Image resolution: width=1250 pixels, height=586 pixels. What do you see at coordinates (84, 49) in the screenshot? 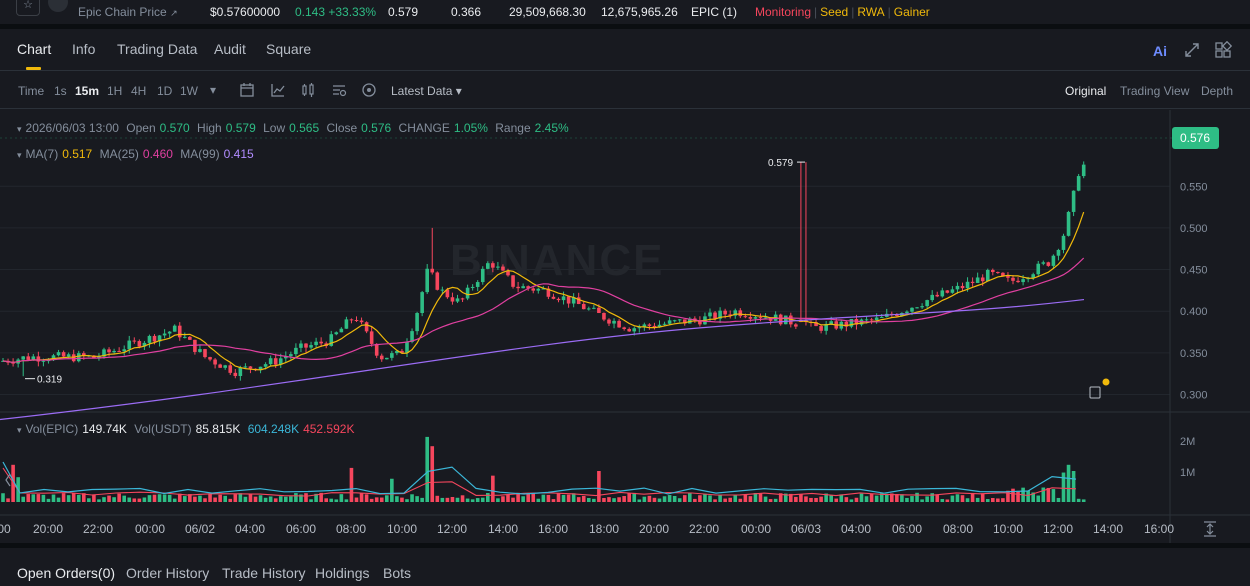
I see `tab-info: Info` at bounding box center [84, 49].